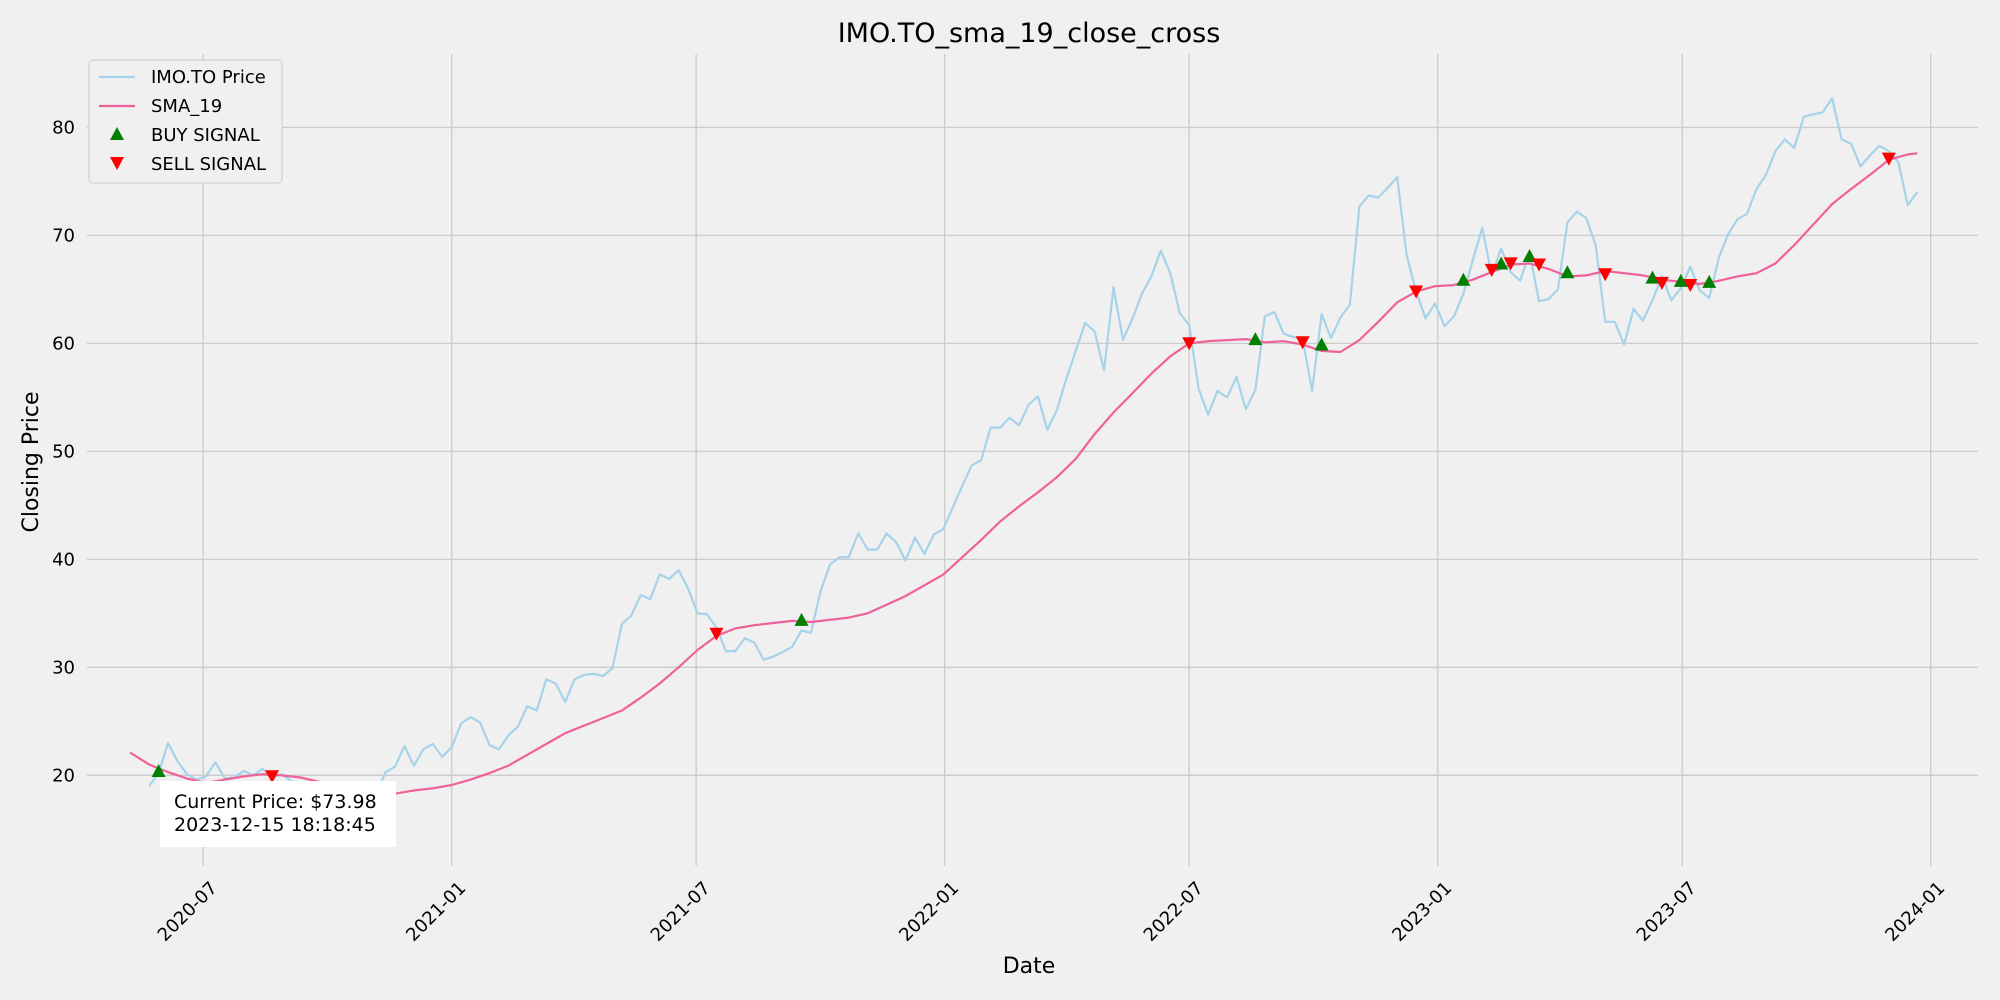  What do you see at coordinates (63, 667) in the screenshot?
I see `y-tick-label: 30` at bounding box center [63, 667].